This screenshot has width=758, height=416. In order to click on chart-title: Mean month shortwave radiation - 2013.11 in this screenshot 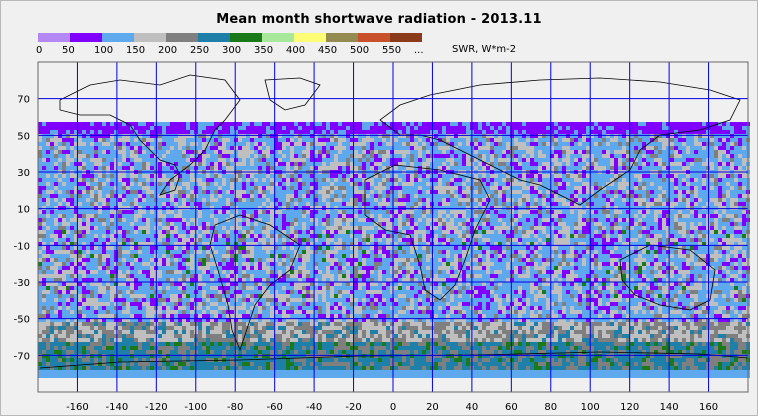, I will do `click(379, 19)`.